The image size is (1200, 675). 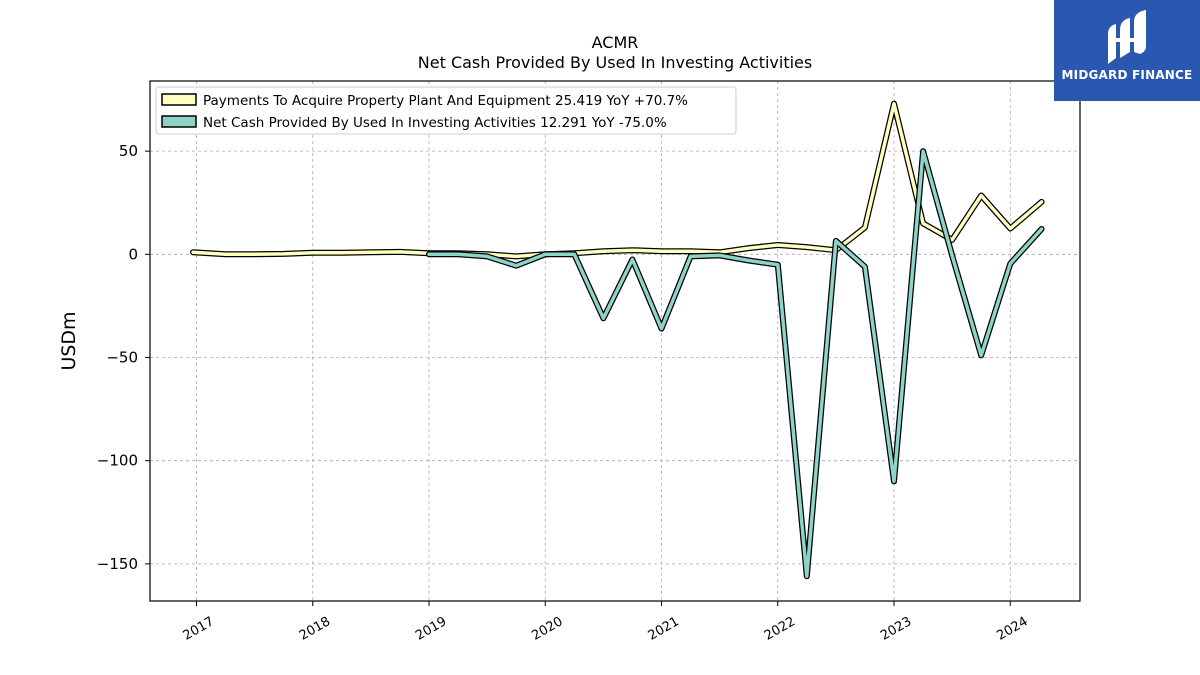 I want to click on chart-title: ACMR, so click(x=615, y=42).